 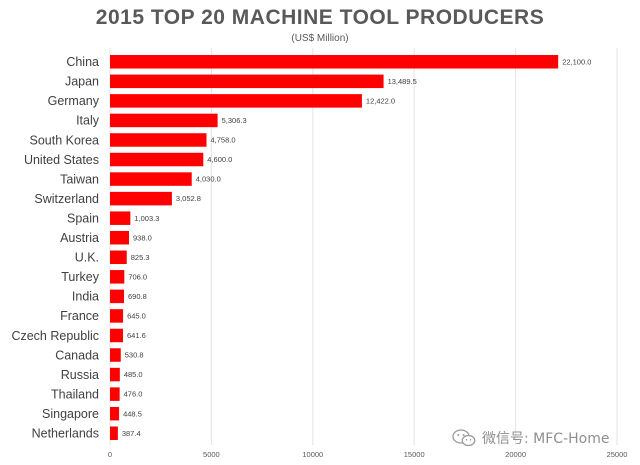 I want to click on x-tick-label: 0, so click(x=110, y=454).